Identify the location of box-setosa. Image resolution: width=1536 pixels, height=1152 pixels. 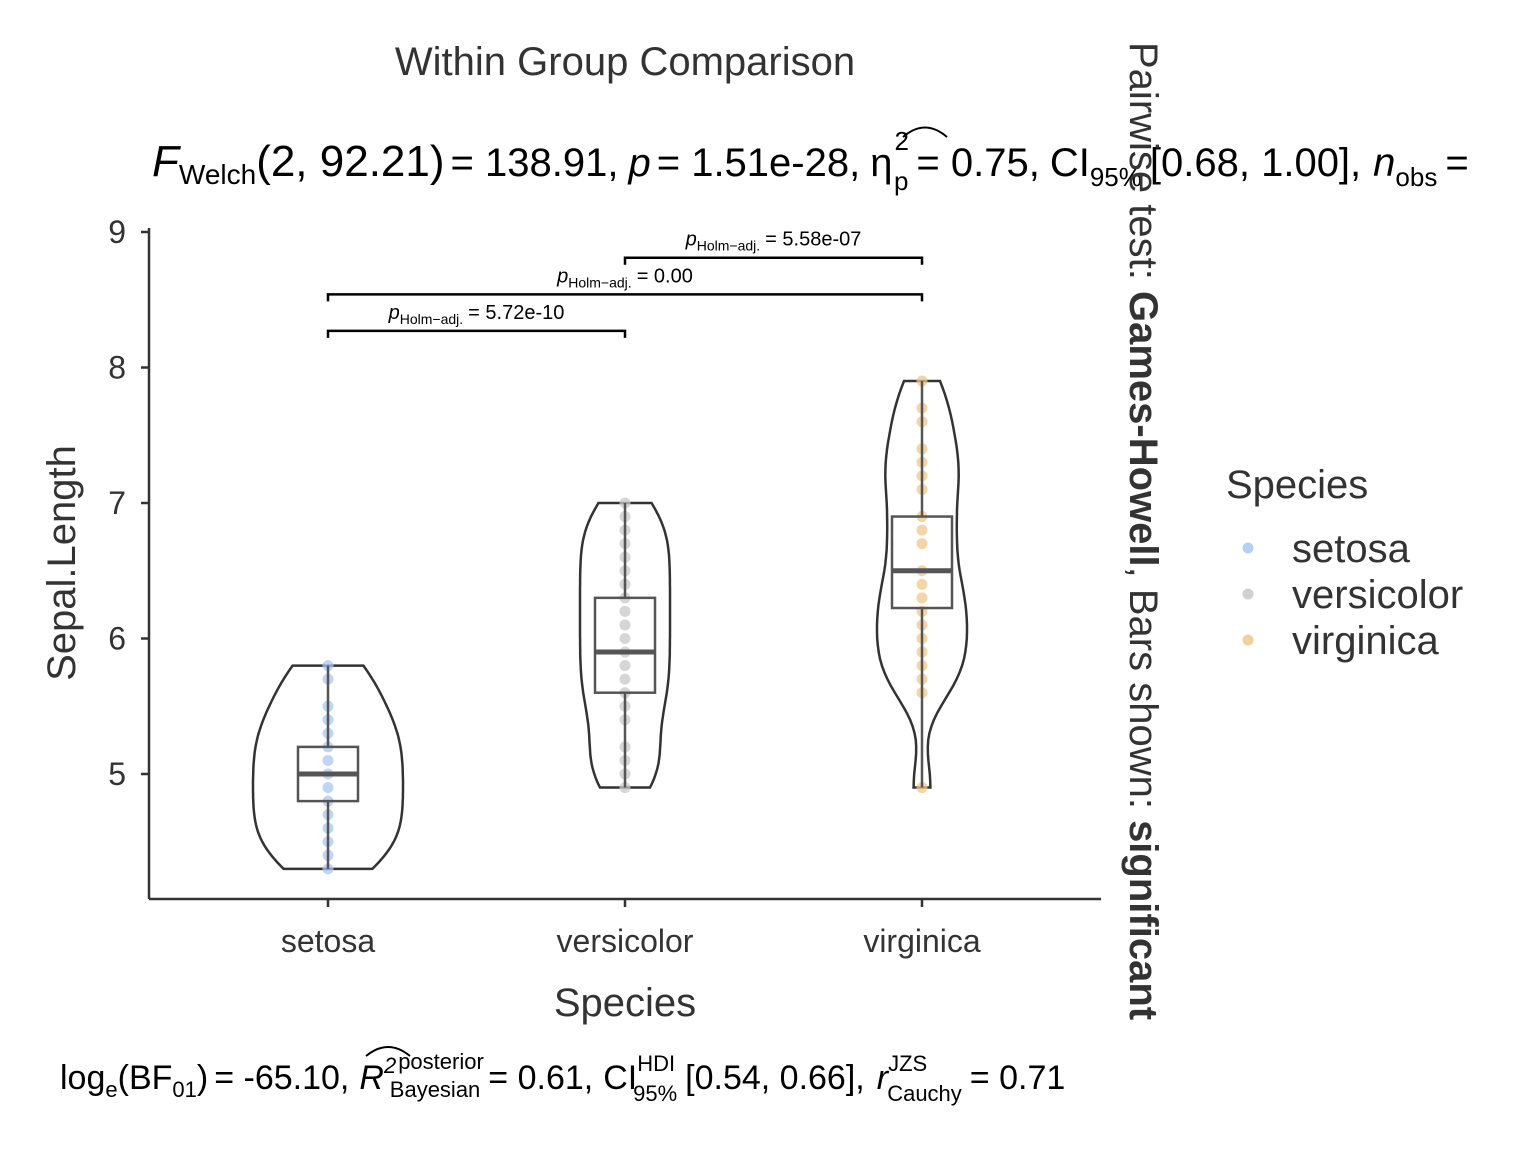
(328, 767).